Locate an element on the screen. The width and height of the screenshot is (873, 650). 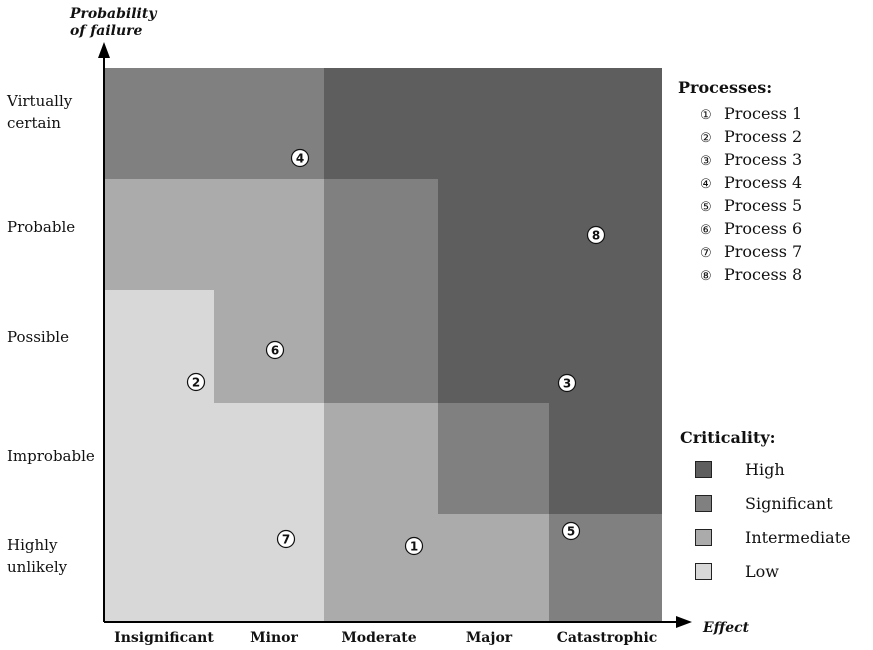
process-marker-number: 7 is located at coordinates (286, 540).